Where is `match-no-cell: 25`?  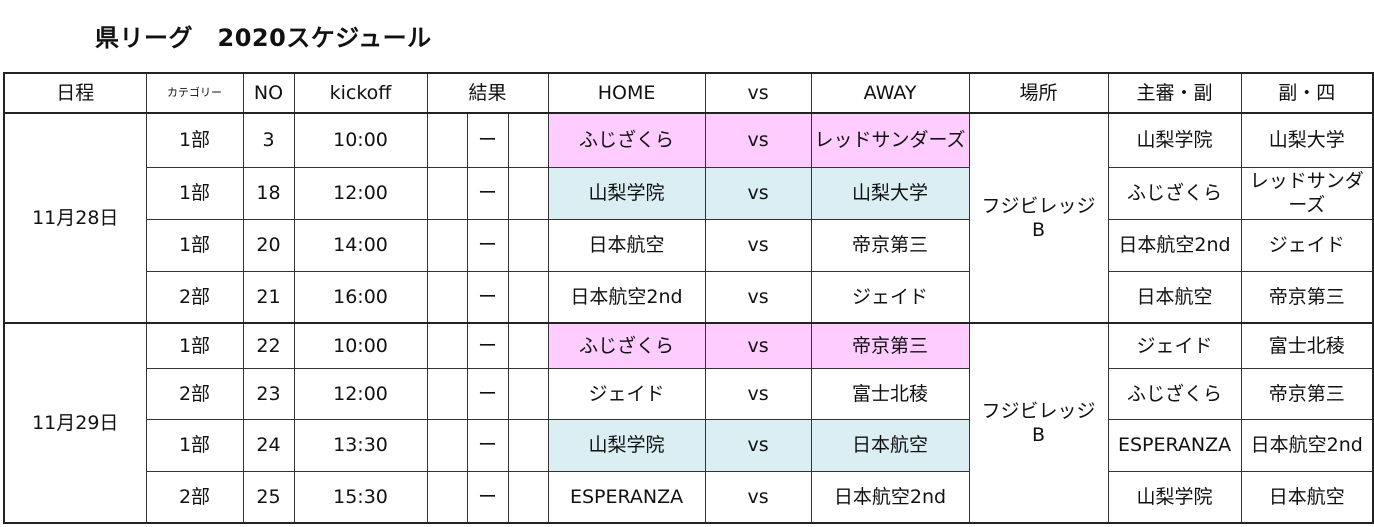
match-no-cell: 25 is located at coordinates (268, 497).